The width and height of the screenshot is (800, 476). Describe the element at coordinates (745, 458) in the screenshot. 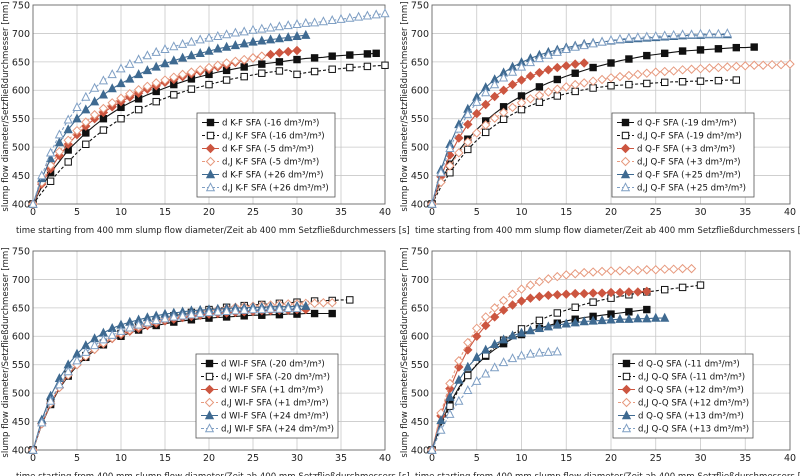

I see `x-tick-label: 35` at that location.